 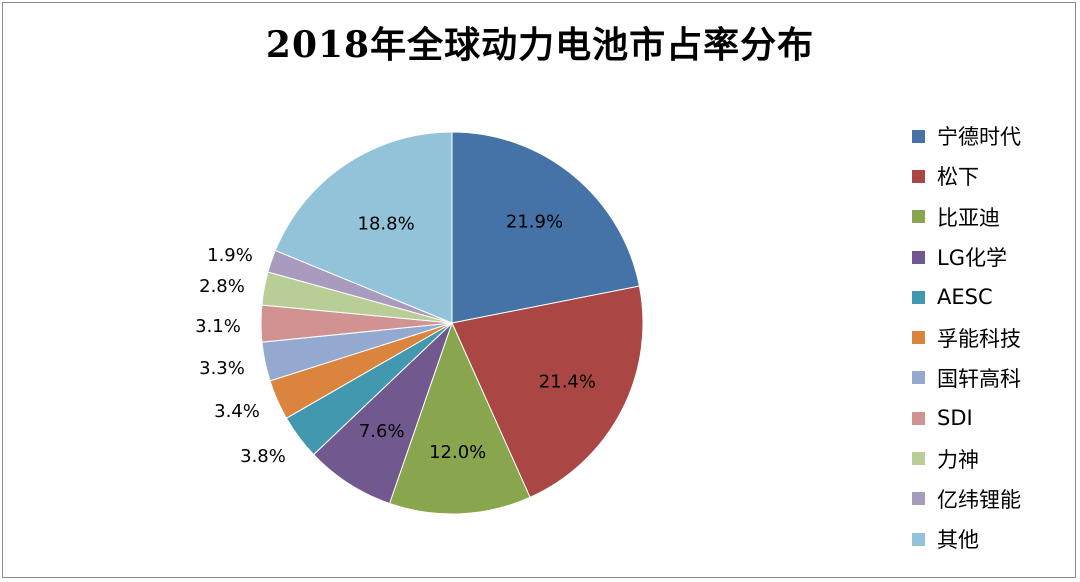 I want to click on legend-label: 其他, so click(x=958, y=540).